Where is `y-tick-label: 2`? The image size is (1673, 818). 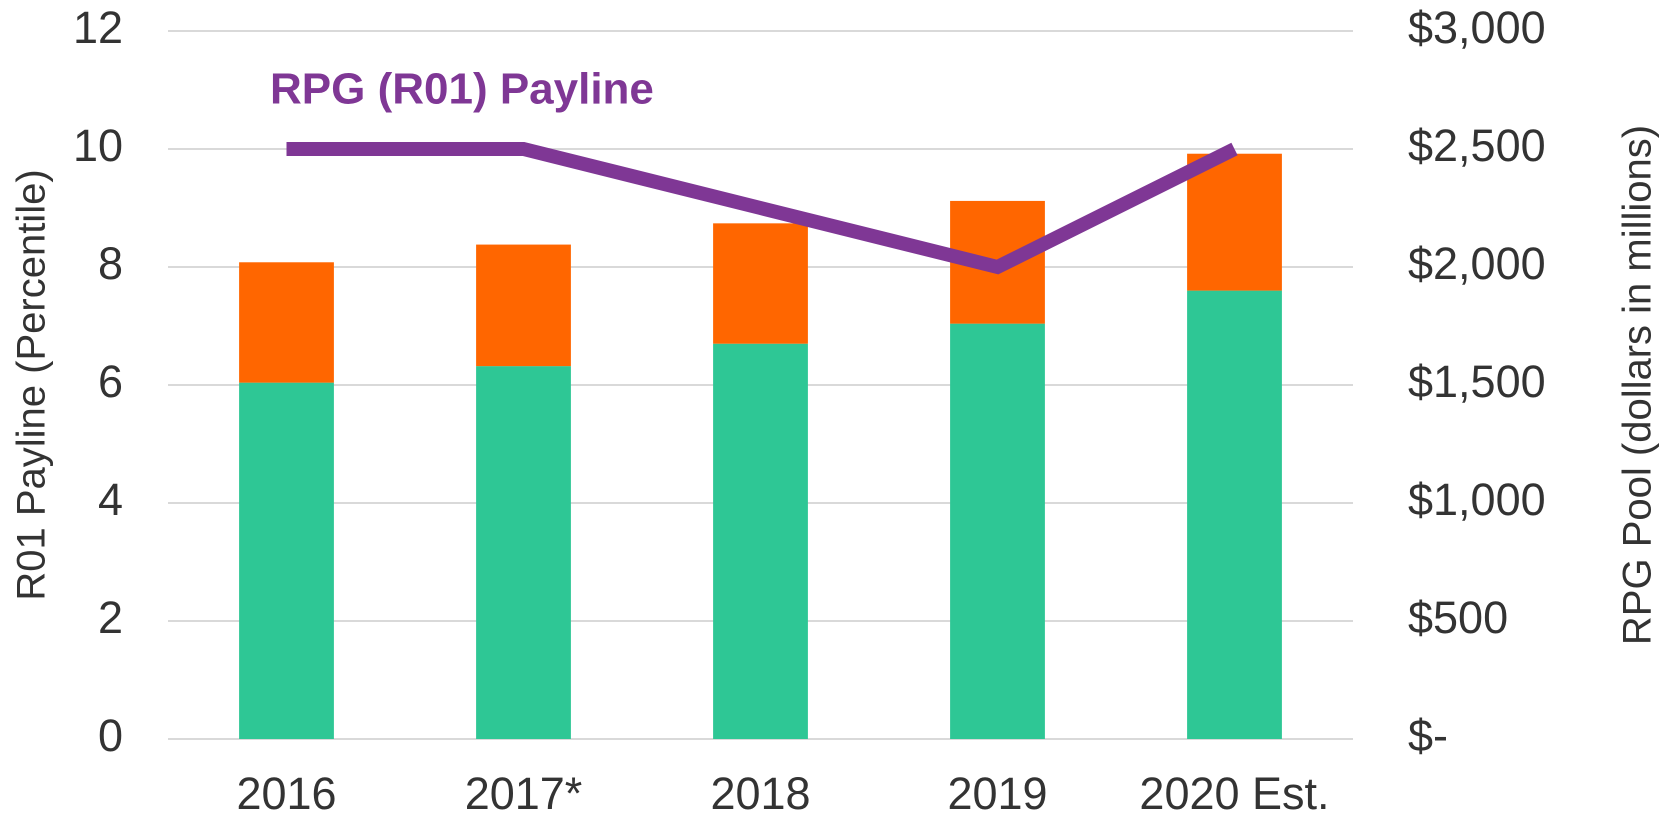 y-tick-label: 2 is located at coordinates (110, 617).